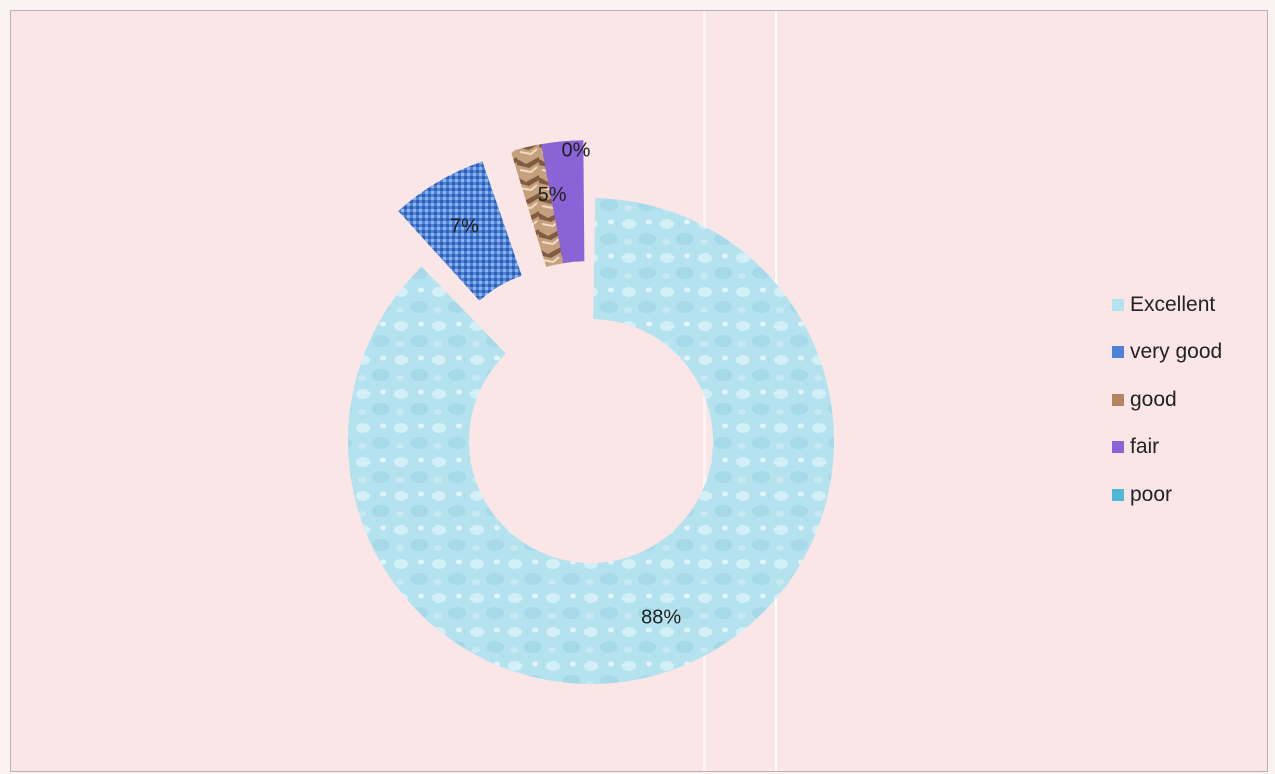  What do you see at coordinates (576, 150) in the screenshot?
I see `data-label-fair: 0%` at bounding box center [576, 150].